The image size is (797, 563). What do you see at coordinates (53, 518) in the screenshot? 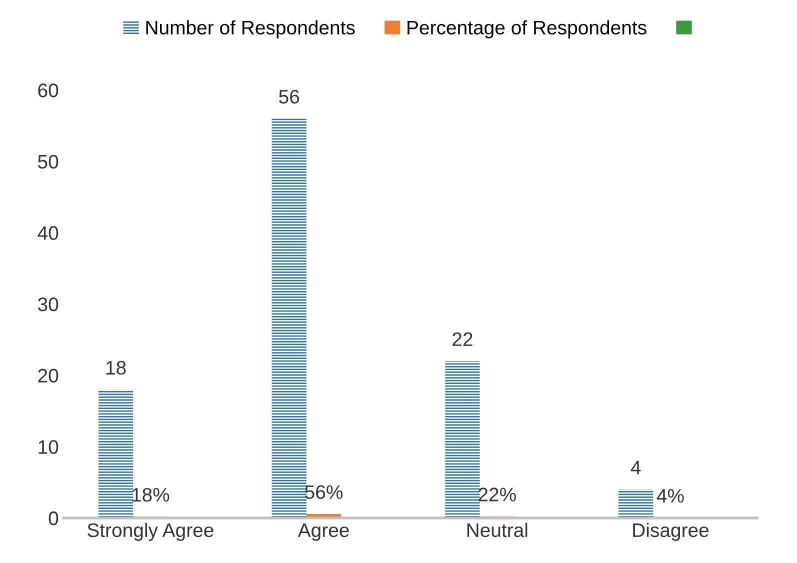
I see `y-tick-label: 0` at bounding box center [53, 518].